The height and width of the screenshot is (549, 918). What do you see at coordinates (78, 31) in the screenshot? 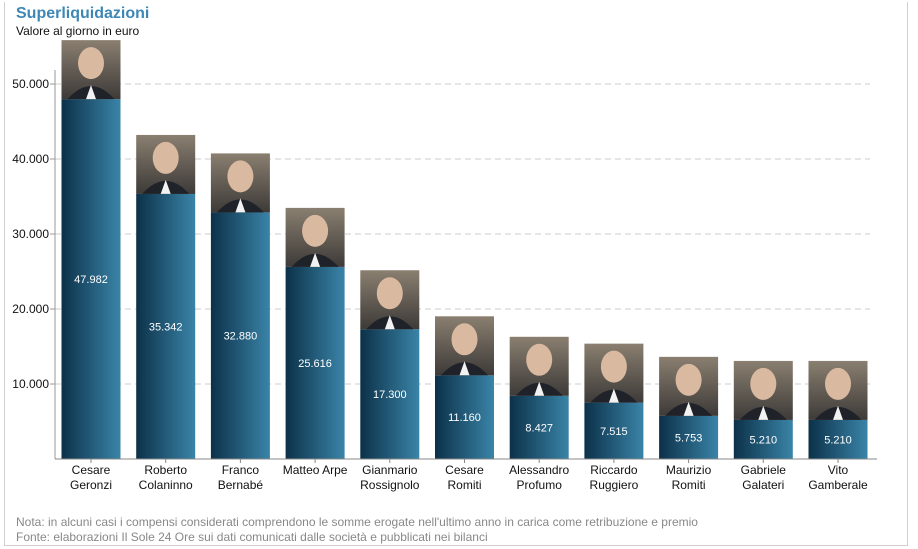
I see `chart-subtitle: Valore al giorno in euro` at bounding box center [78, 31].